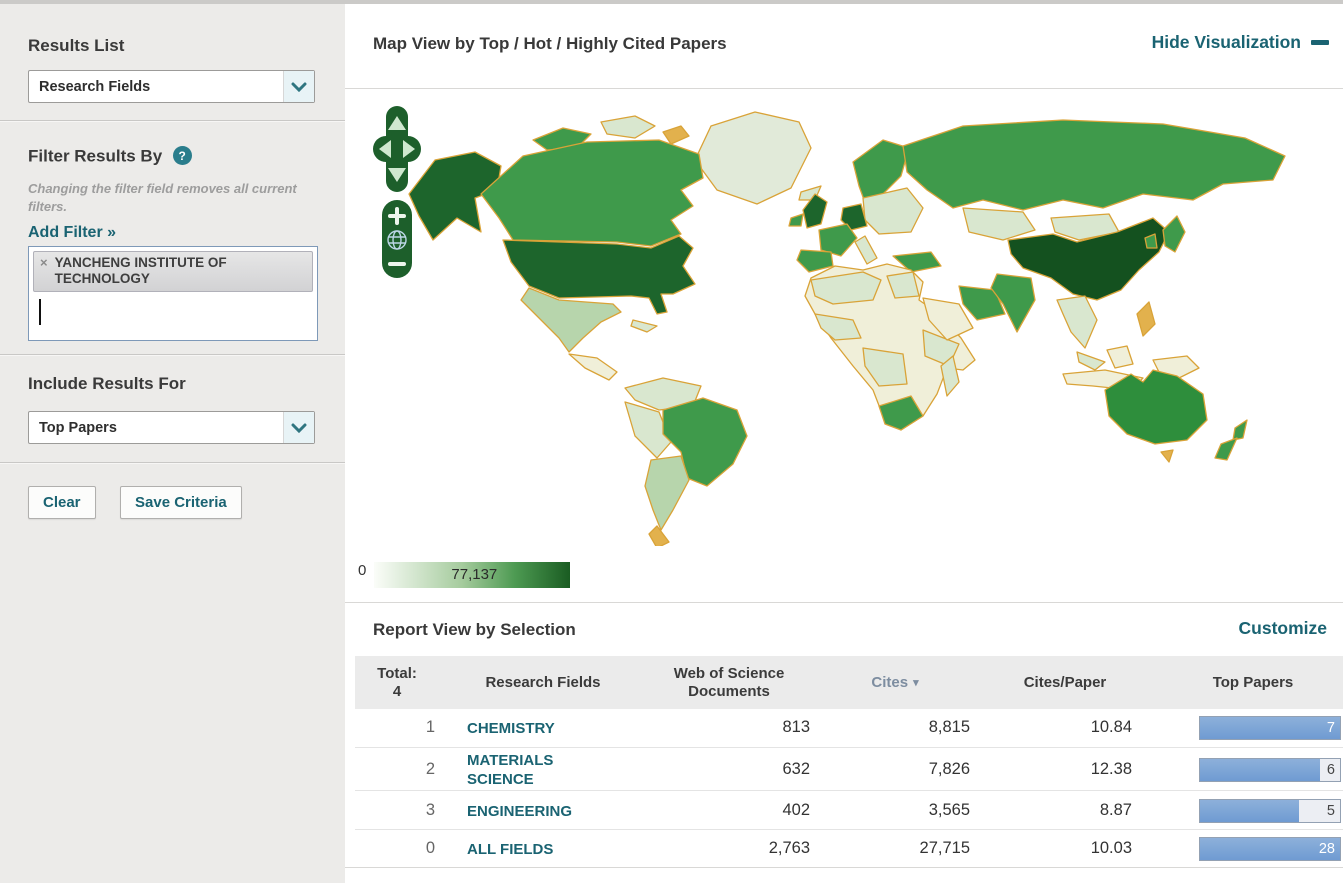  Describe the element at coordinates (1111, 727) in the screenshot. I see `cites-per-paper-value: 10.84` at that location.